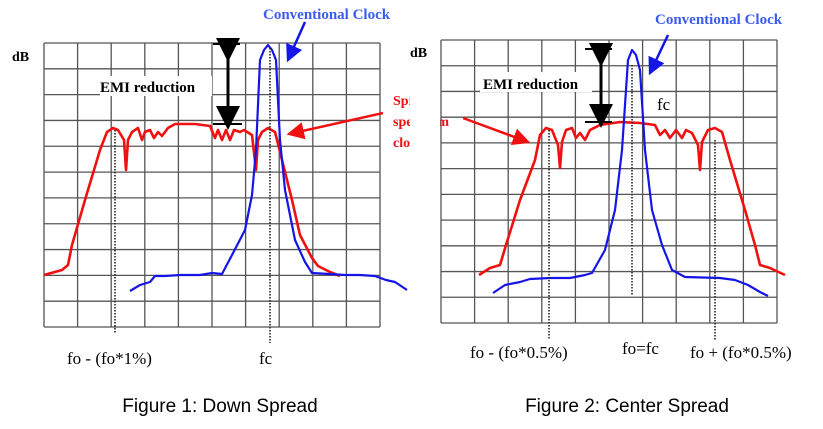 The width and height of the screenshot is (823, 429). I want to click on fc-label: fc, so click(664, 104).